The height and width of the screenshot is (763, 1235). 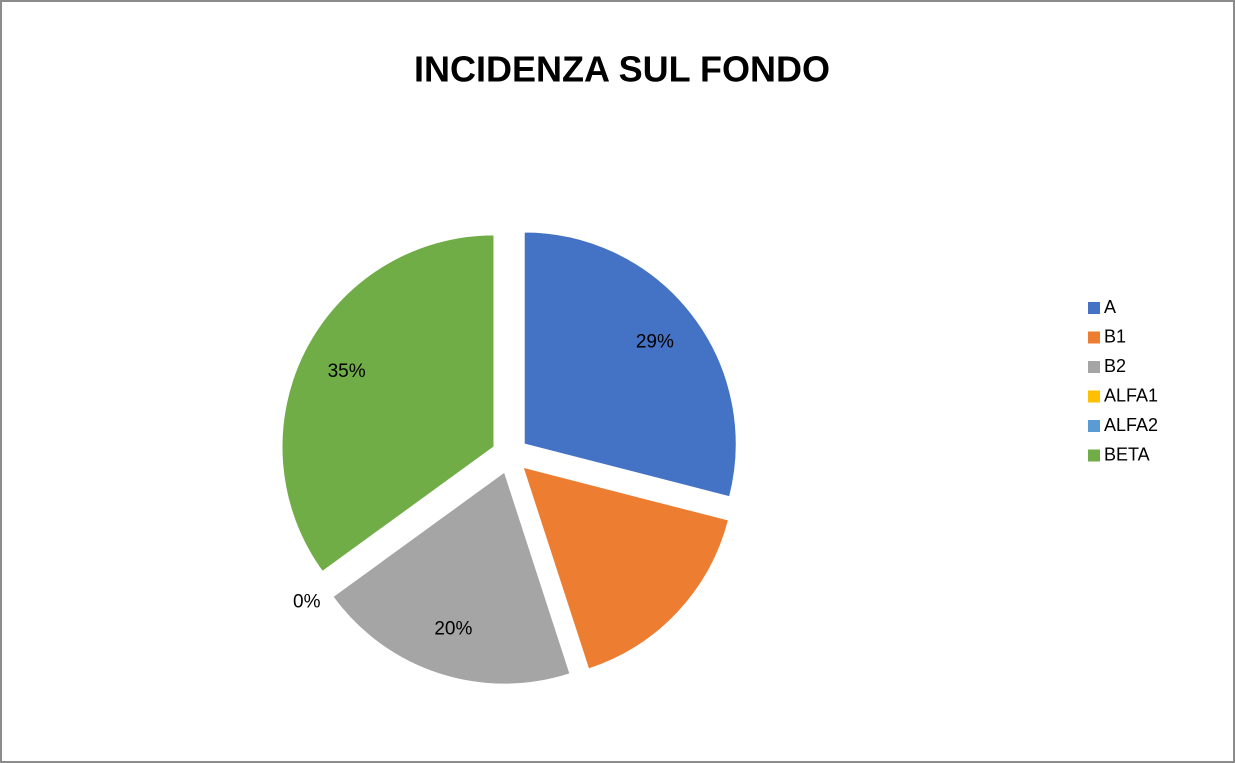 I want to click on legend-label: ALFA2, so click(x=1131, y=425).